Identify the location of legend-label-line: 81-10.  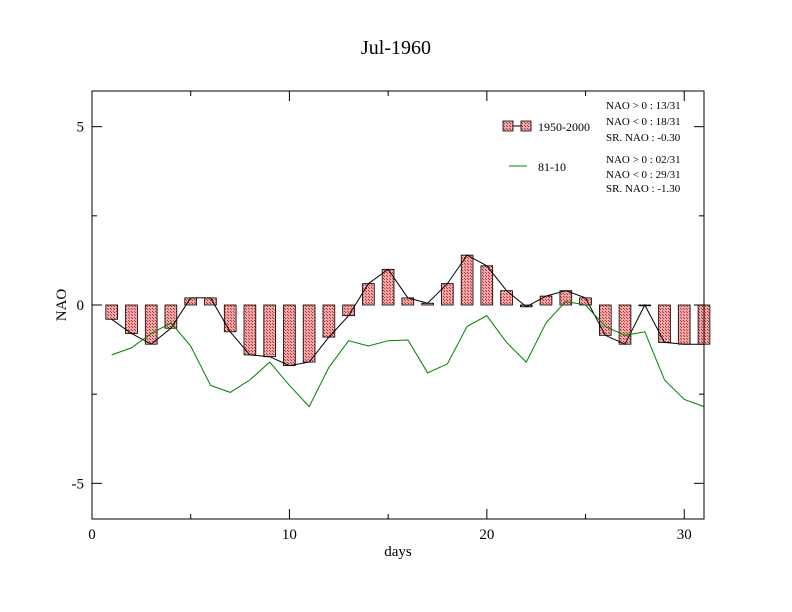
(552, 167).